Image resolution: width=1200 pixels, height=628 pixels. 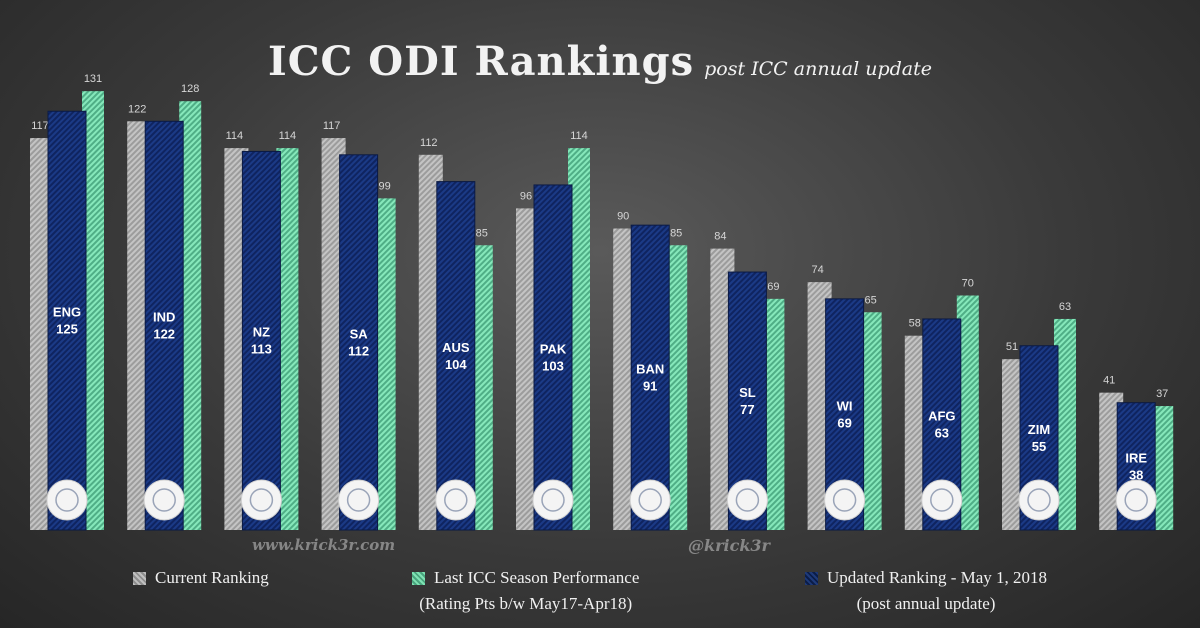 What do you see at coordinates (650, 369) in the screenshot?
I see `label-team-ban: BAN` at bounding box center [650, 369].